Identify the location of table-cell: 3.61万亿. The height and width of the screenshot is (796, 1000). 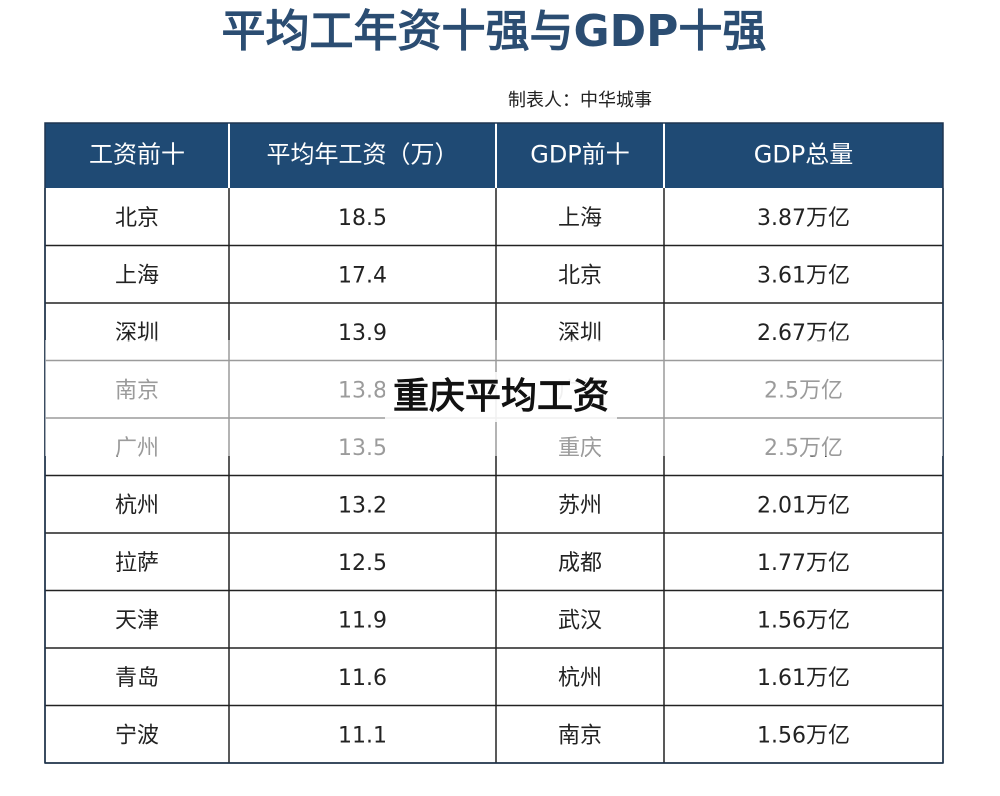
(803, 275).